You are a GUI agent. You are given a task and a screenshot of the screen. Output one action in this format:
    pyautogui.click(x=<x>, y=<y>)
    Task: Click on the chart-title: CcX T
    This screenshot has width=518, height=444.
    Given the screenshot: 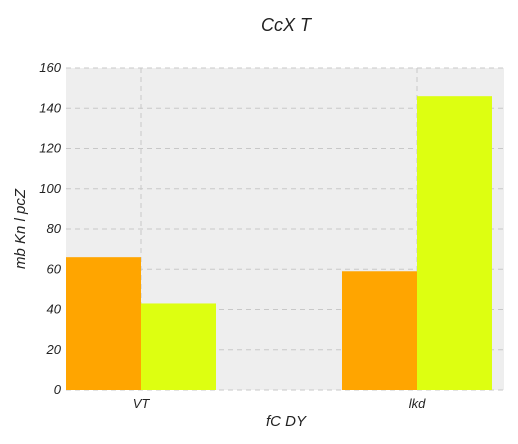 What is the action you would take?
    pyautogui.click(x=287, y=25)
    